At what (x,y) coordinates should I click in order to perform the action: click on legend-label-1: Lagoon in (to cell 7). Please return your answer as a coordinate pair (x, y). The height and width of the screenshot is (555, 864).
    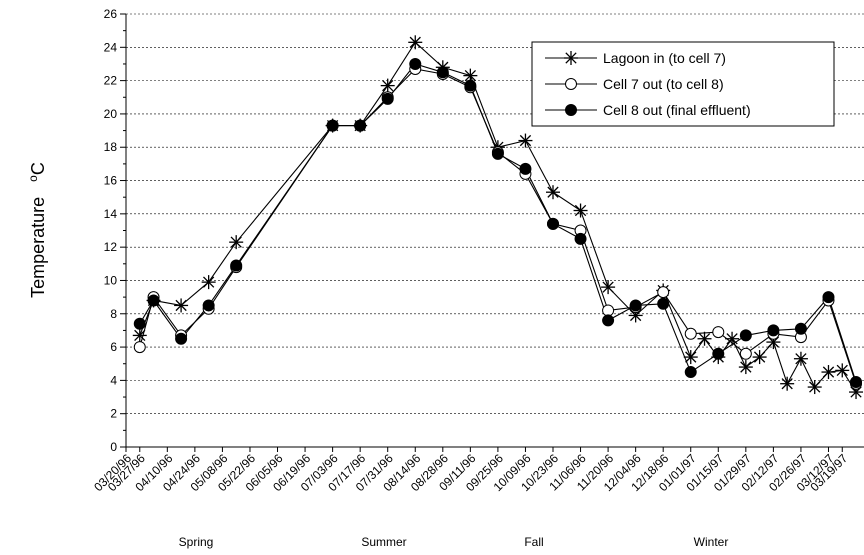
    Looking at the image, I should click on (664, 58).